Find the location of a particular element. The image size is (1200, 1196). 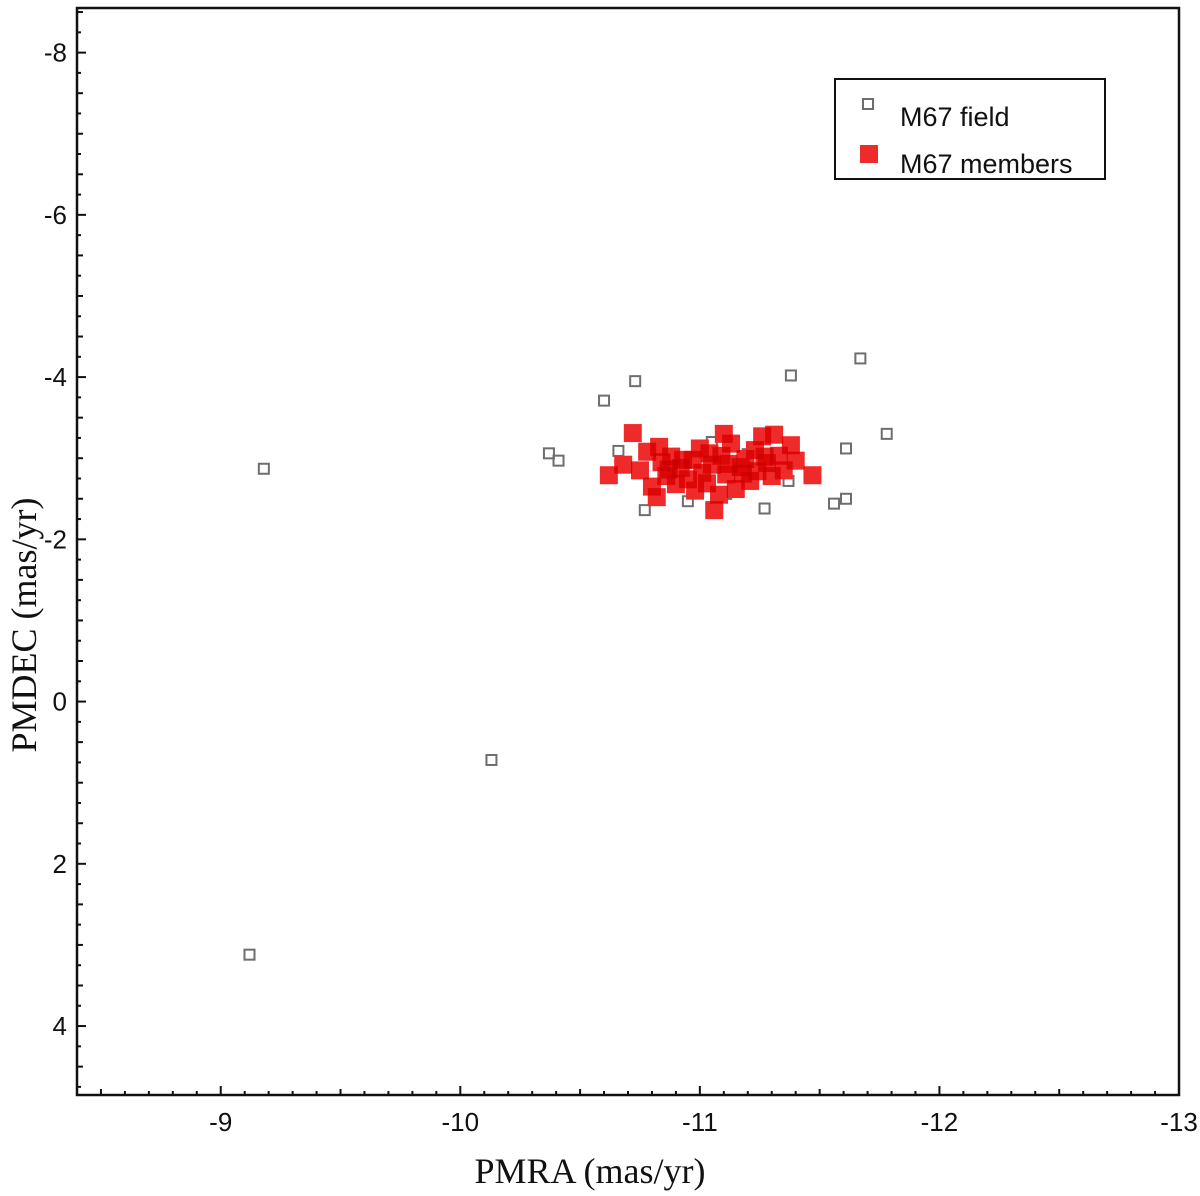

y-tick-label: 2 is located at coordinates (60, 864).